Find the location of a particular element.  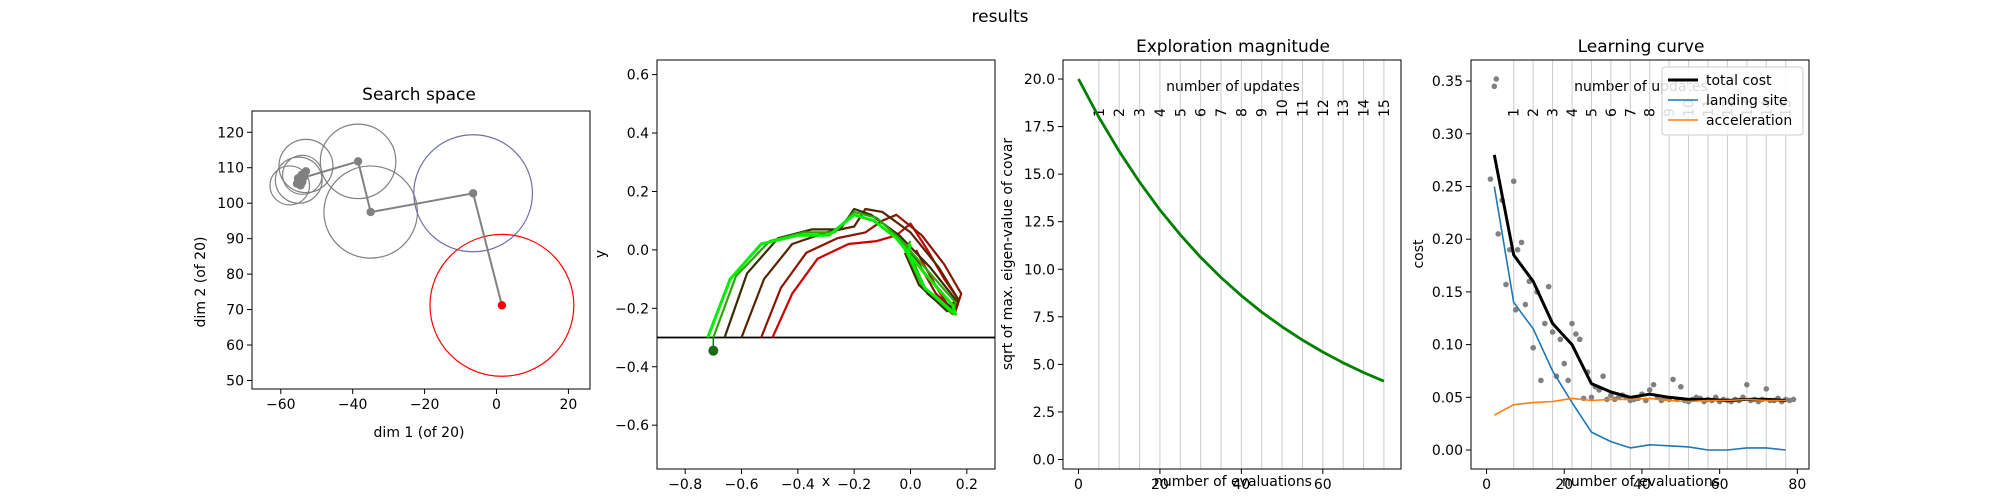

exploration-updates-label: number of updates is located at coordinates (1233, 87).